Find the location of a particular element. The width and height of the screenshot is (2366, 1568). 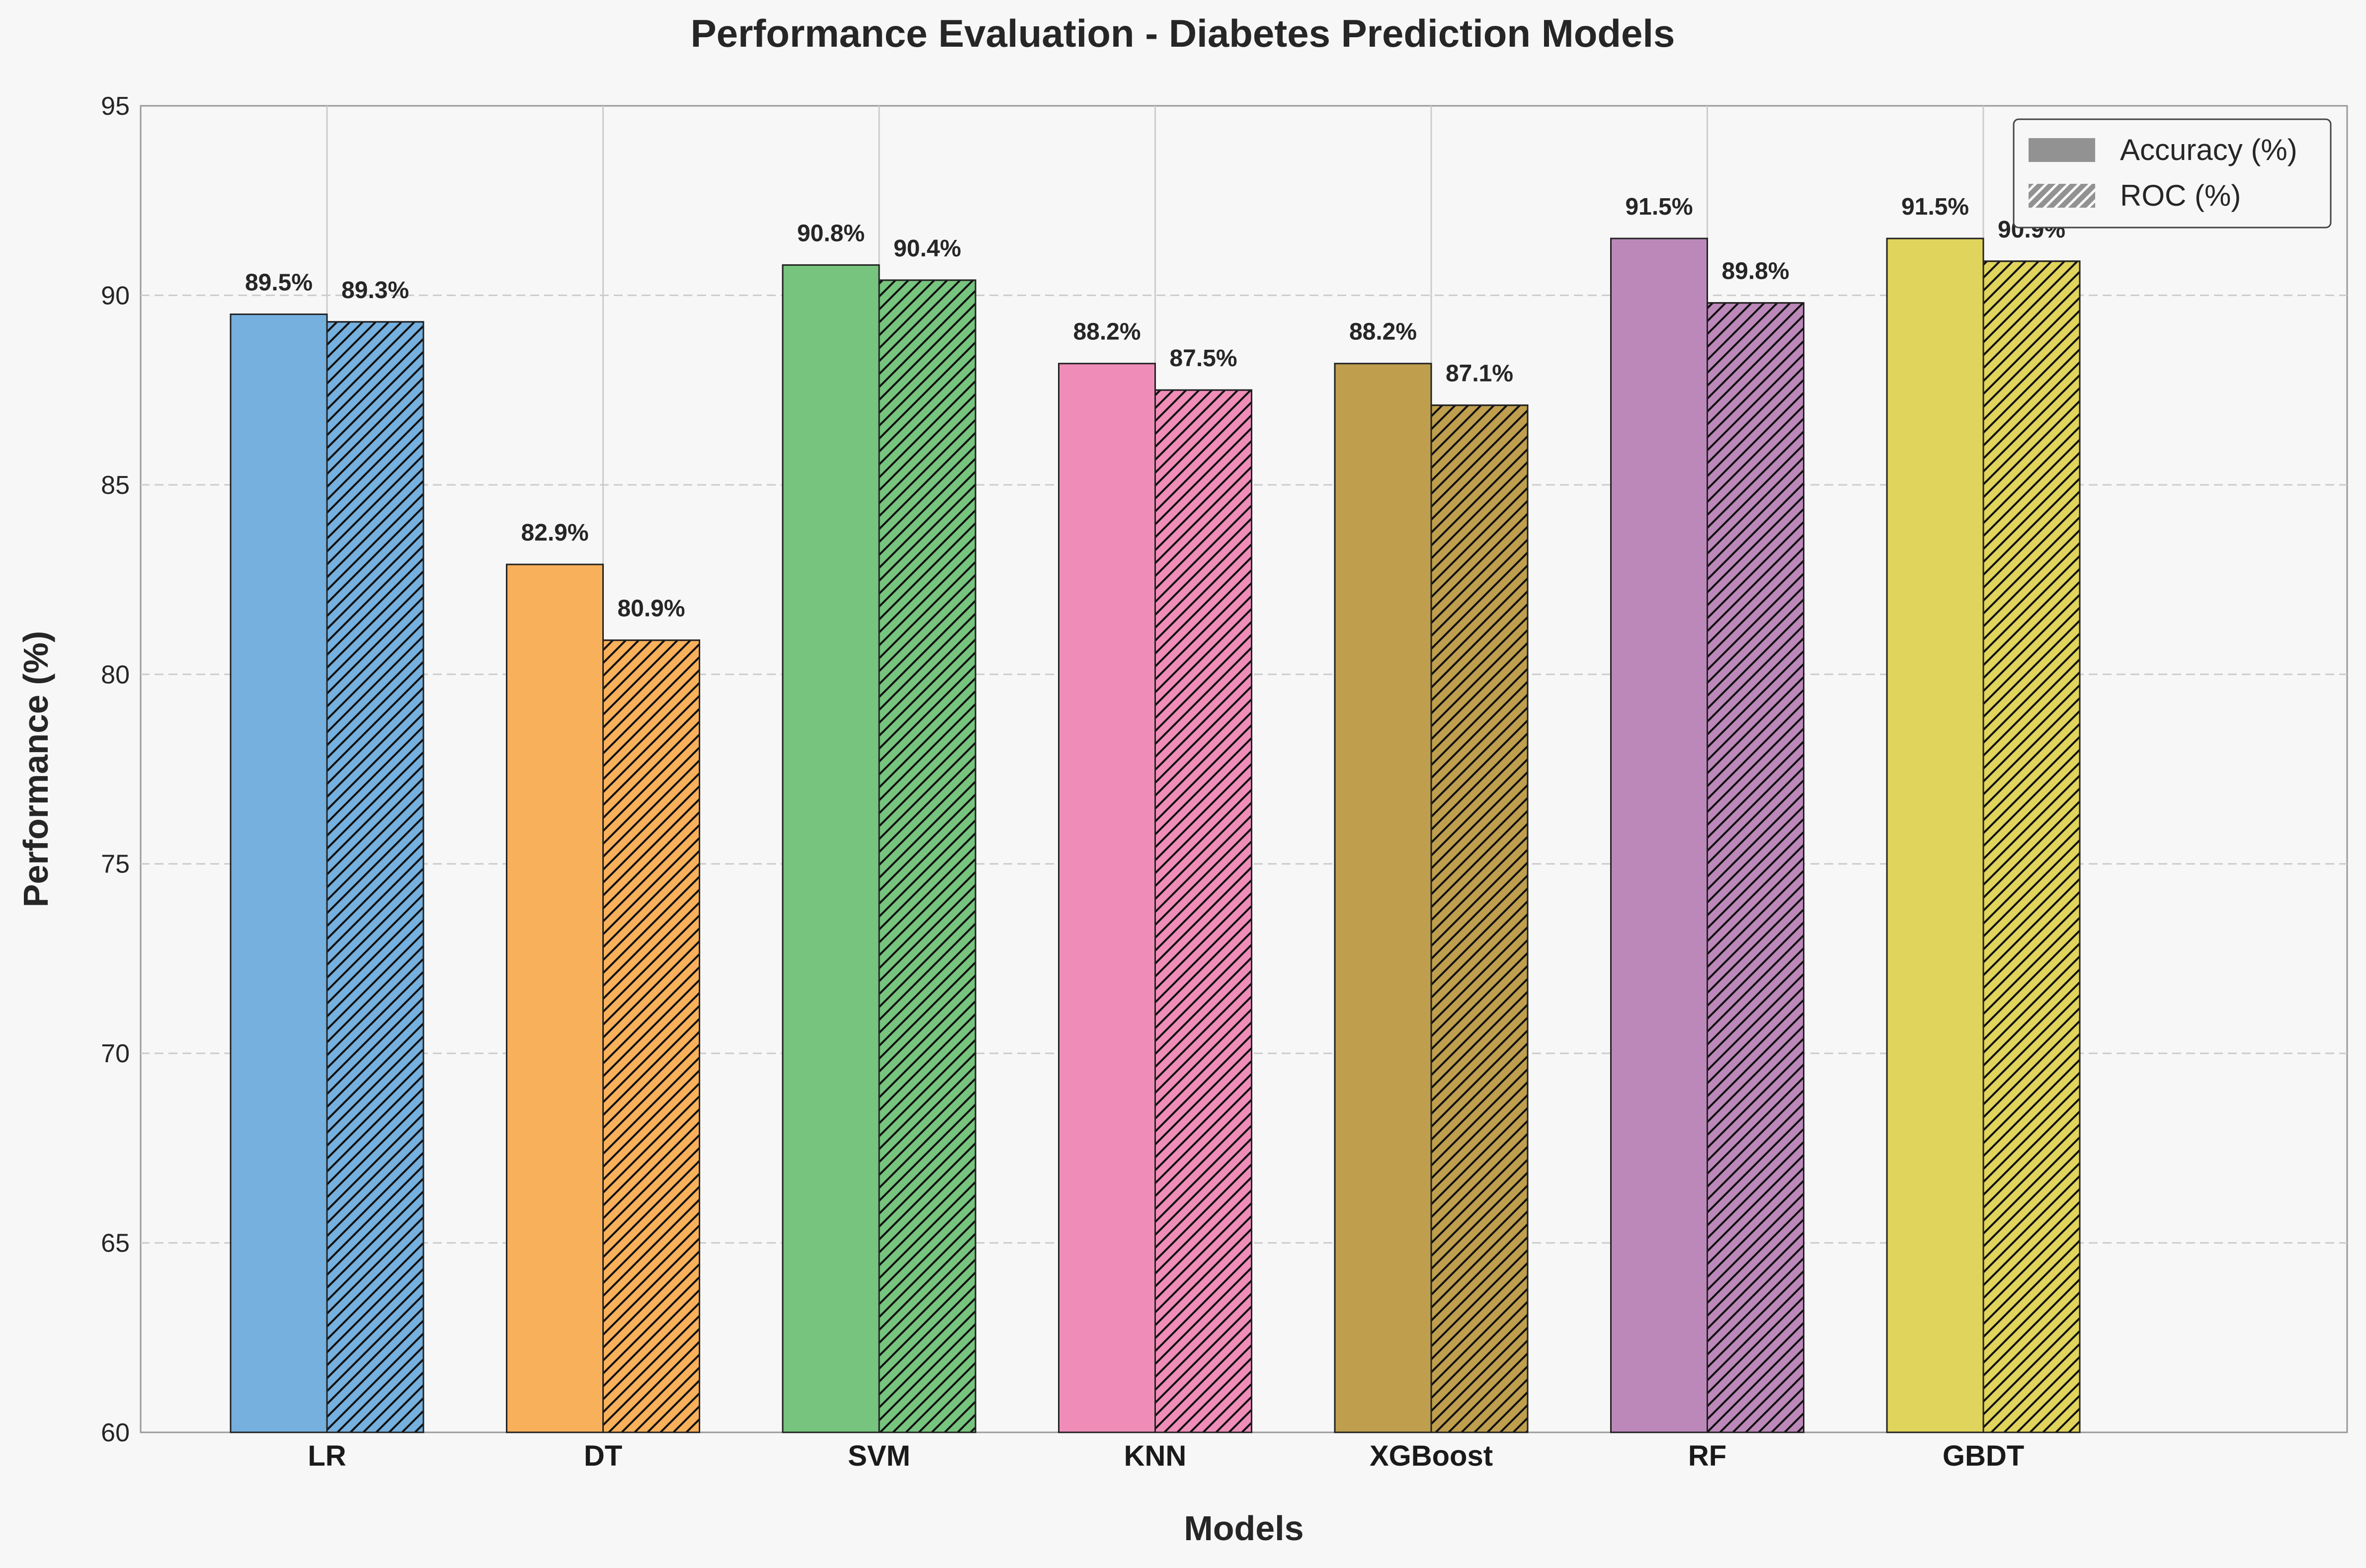

value-label-accuracy-dt: 82.9% is located at coordinates (554, 533).